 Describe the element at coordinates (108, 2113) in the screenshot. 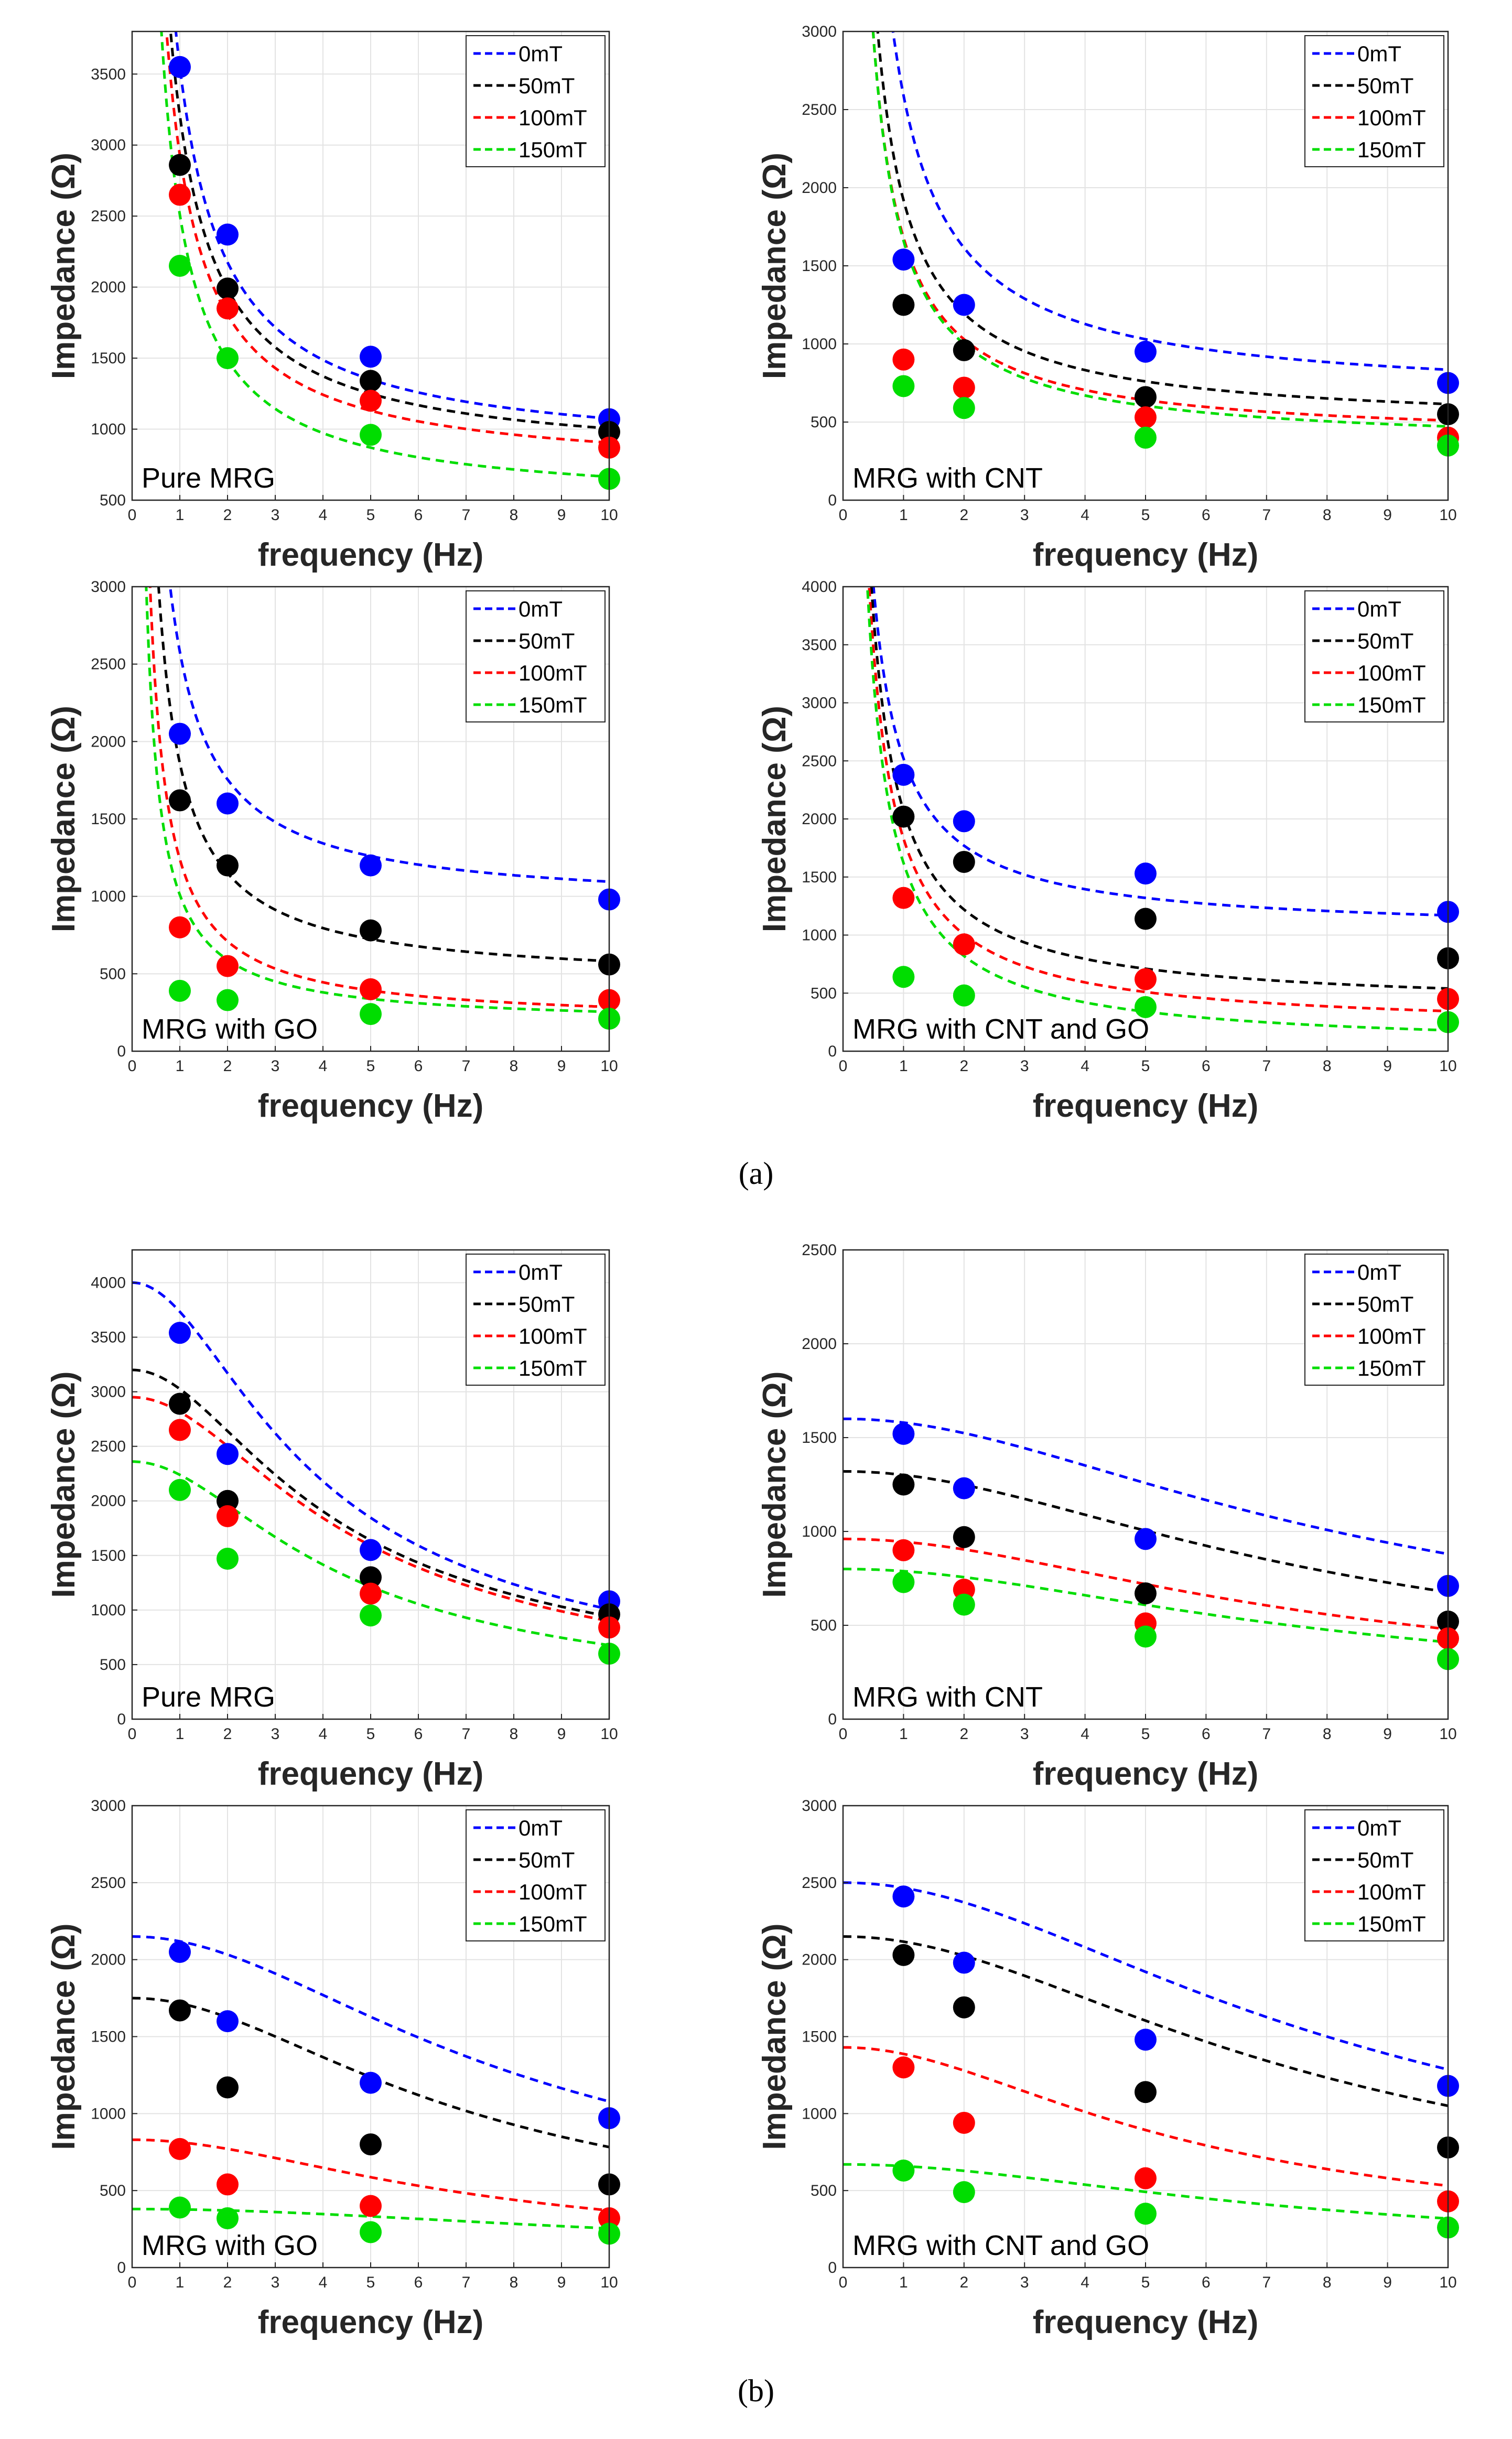

I see `y-tick-label: 1000` at that location.